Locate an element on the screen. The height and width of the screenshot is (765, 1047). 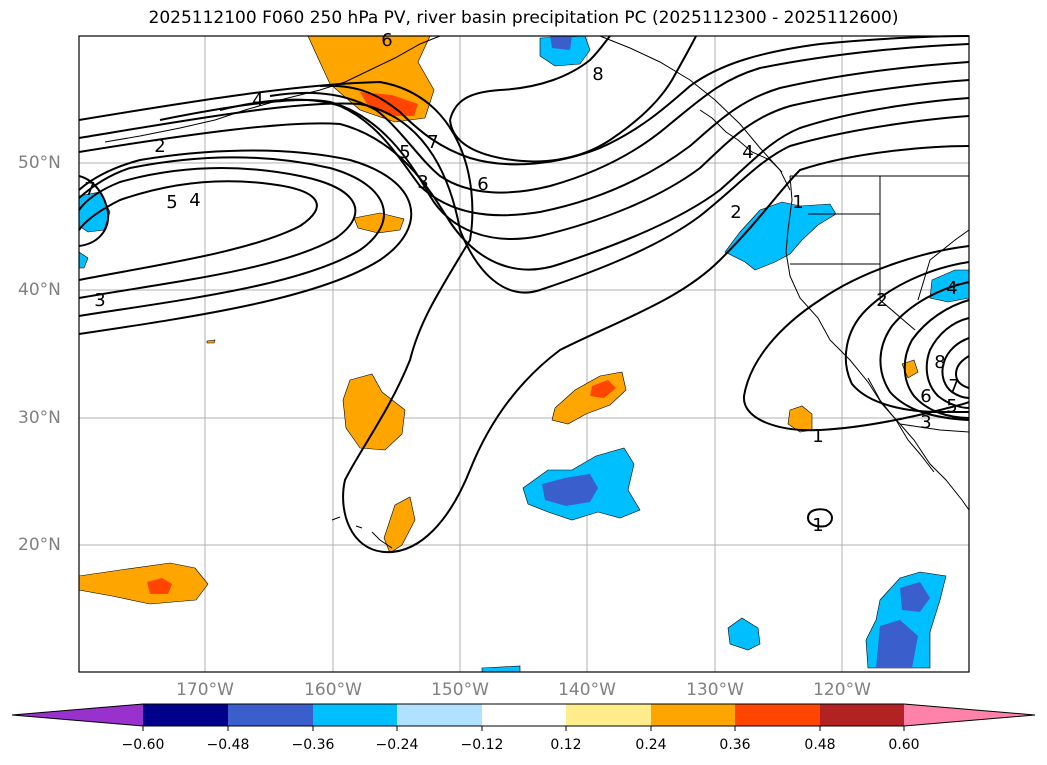
precip-positive-hawaii-south is located at coordinates (399, 525).